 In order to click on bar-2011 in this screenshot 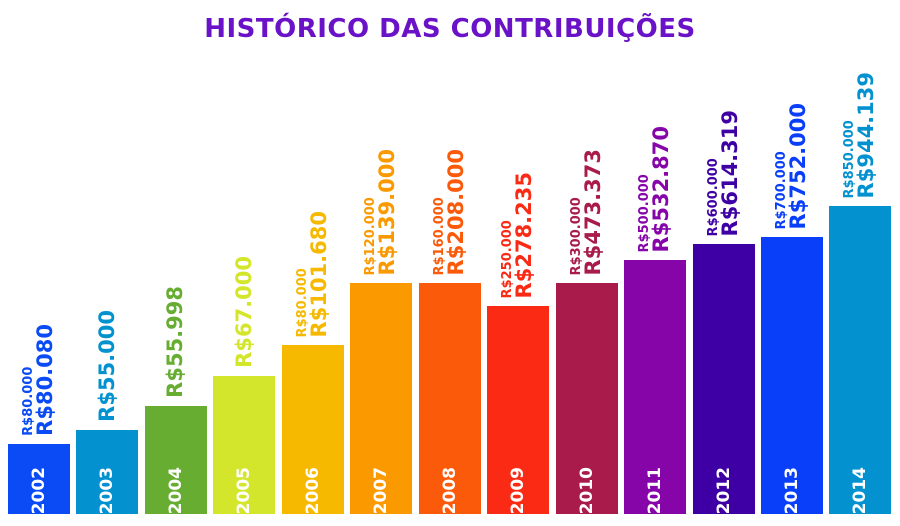, I will do `click(655, 387)`.